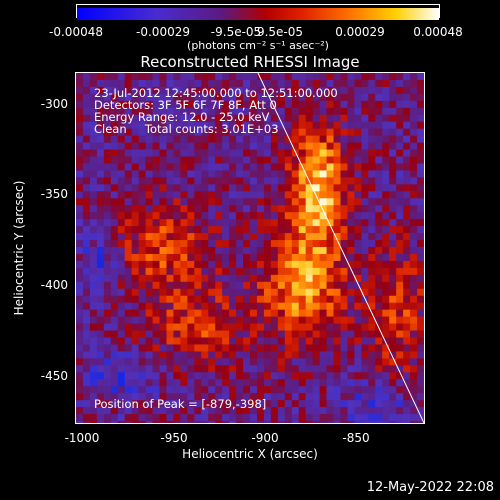 The width and height of the screenshot is (500, 500). I want to click on detectors-label: Detectors: 3F 5F 6F 7F 8F, Att 0, so click(185, 105).